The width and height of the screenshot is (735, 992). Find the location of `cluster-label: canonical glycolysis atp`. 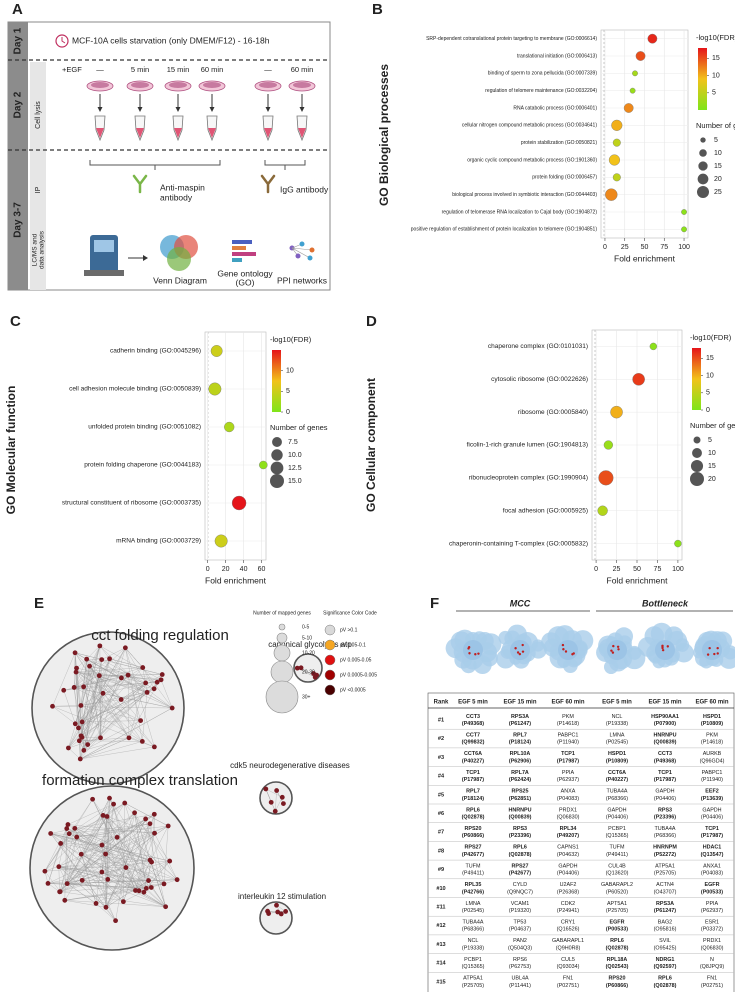

cluster-label: canonical glycolysis atp is located at coordinates (310, 644).